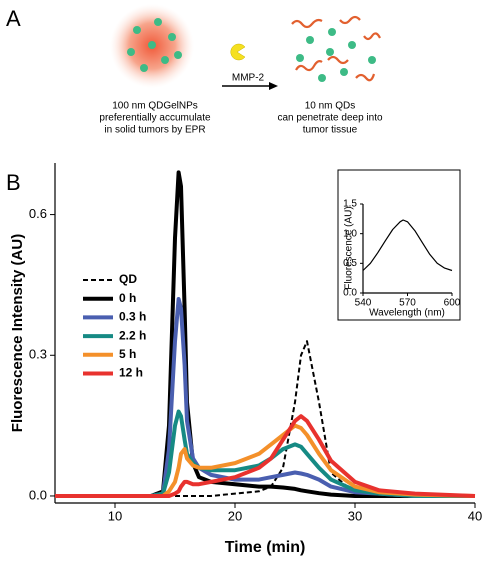 Image resolution: width=482 pixels, height=564 pixels. Describe the element at coordinates (349, 247) in the screenshot. I see `y-axis-label: Fluorescence (AU)` at that location.